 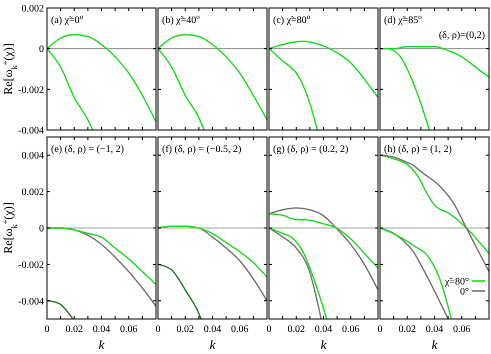 I want to click on text: (f) (δ, ρ) = (−0.5, 2), so click(x=202, y=149).